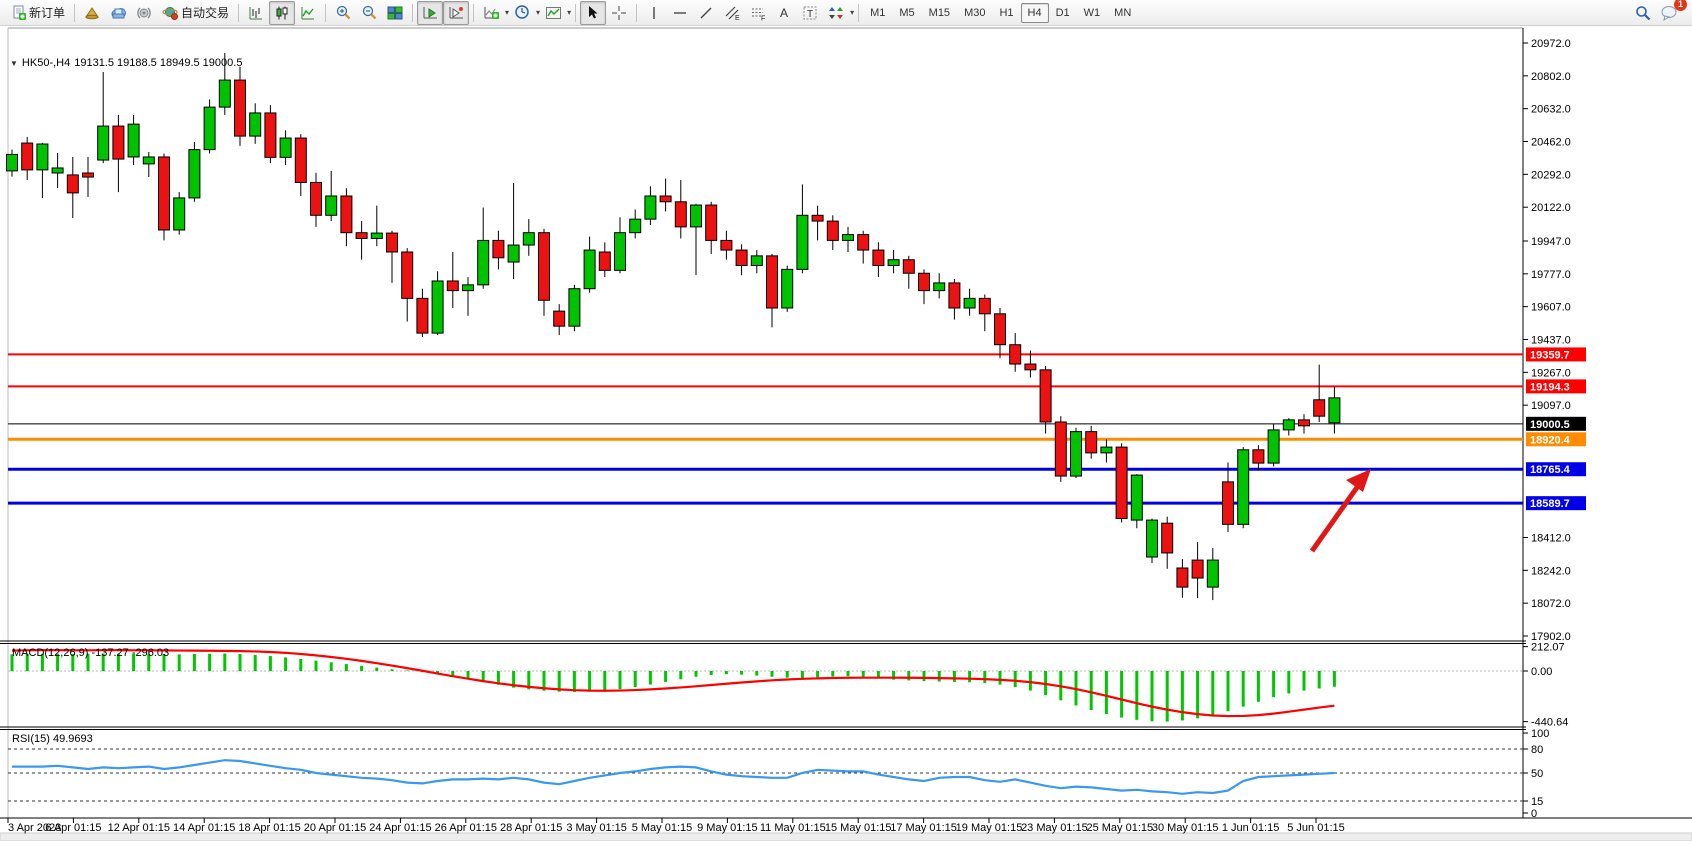 Image resolution: width=1692 pixels, height=846 pixels. What do you see at coordinates (466, 828) in the screenshot?
I see `time-label: 26 Apr 01:15` at bounding box center [466, 828].